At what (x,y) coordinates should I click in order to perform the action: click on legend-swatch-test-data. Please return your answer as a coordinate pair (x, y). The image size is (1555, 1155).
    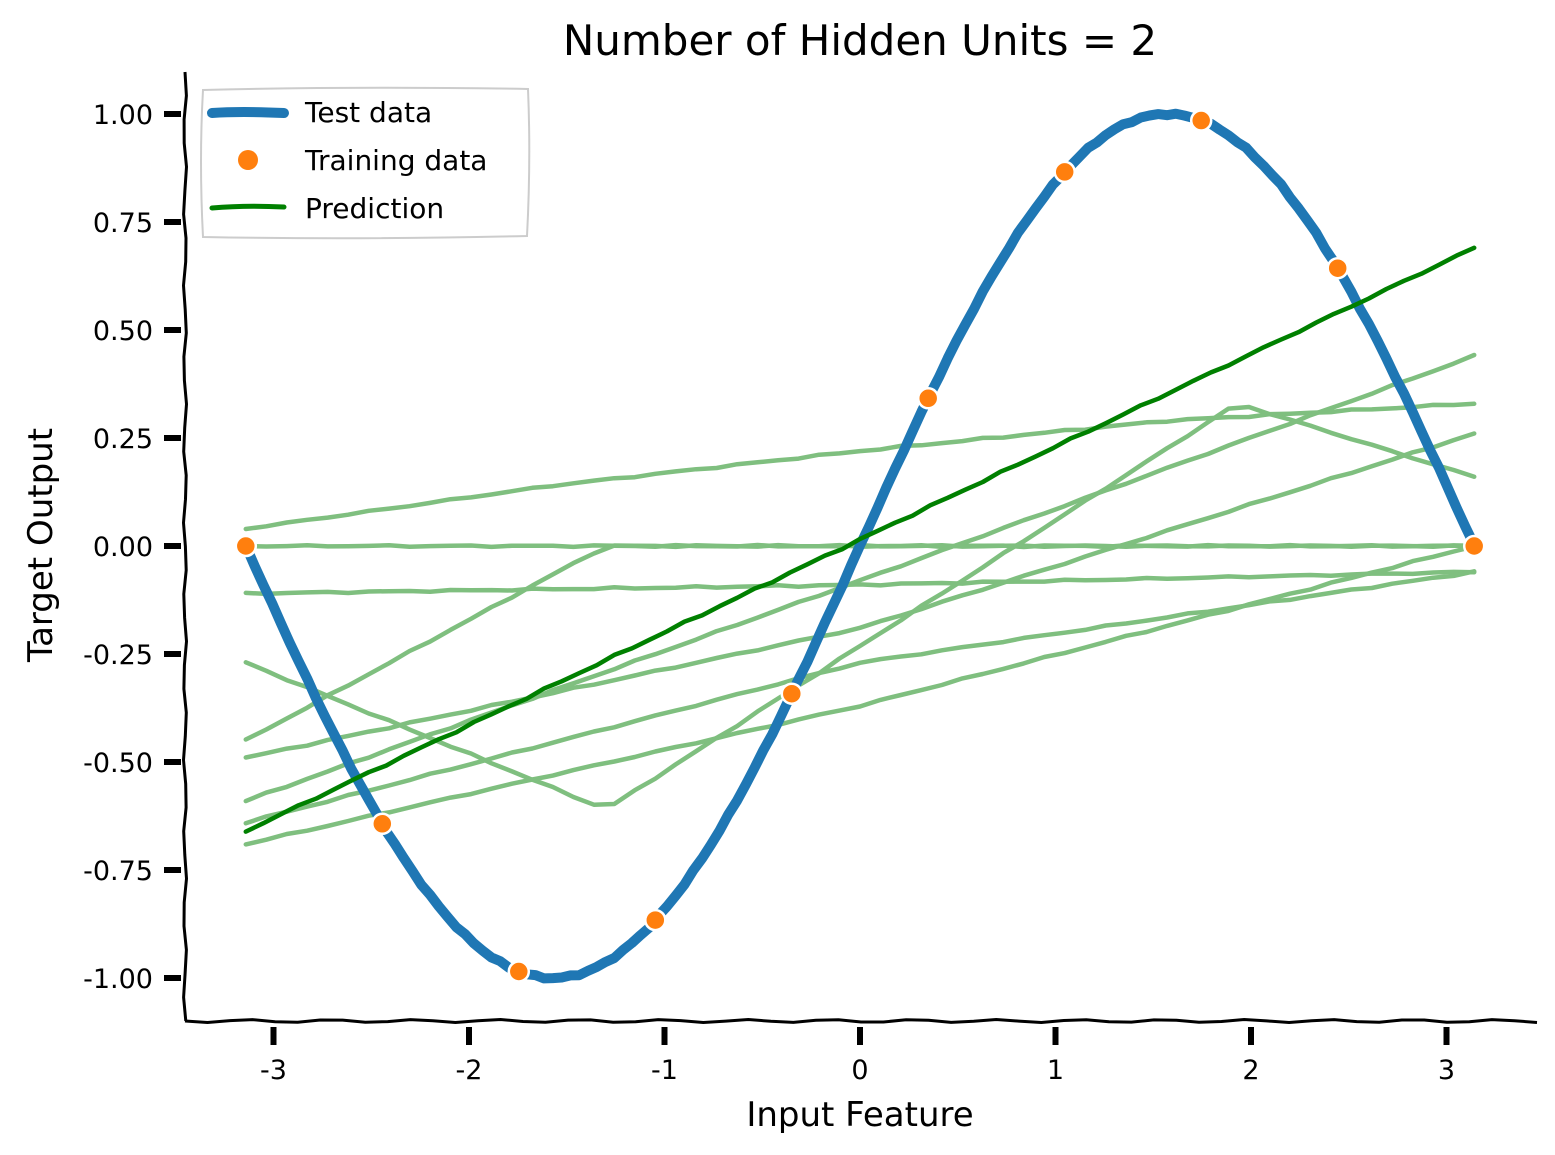
    Looking at the image, I should click on (248, 112).